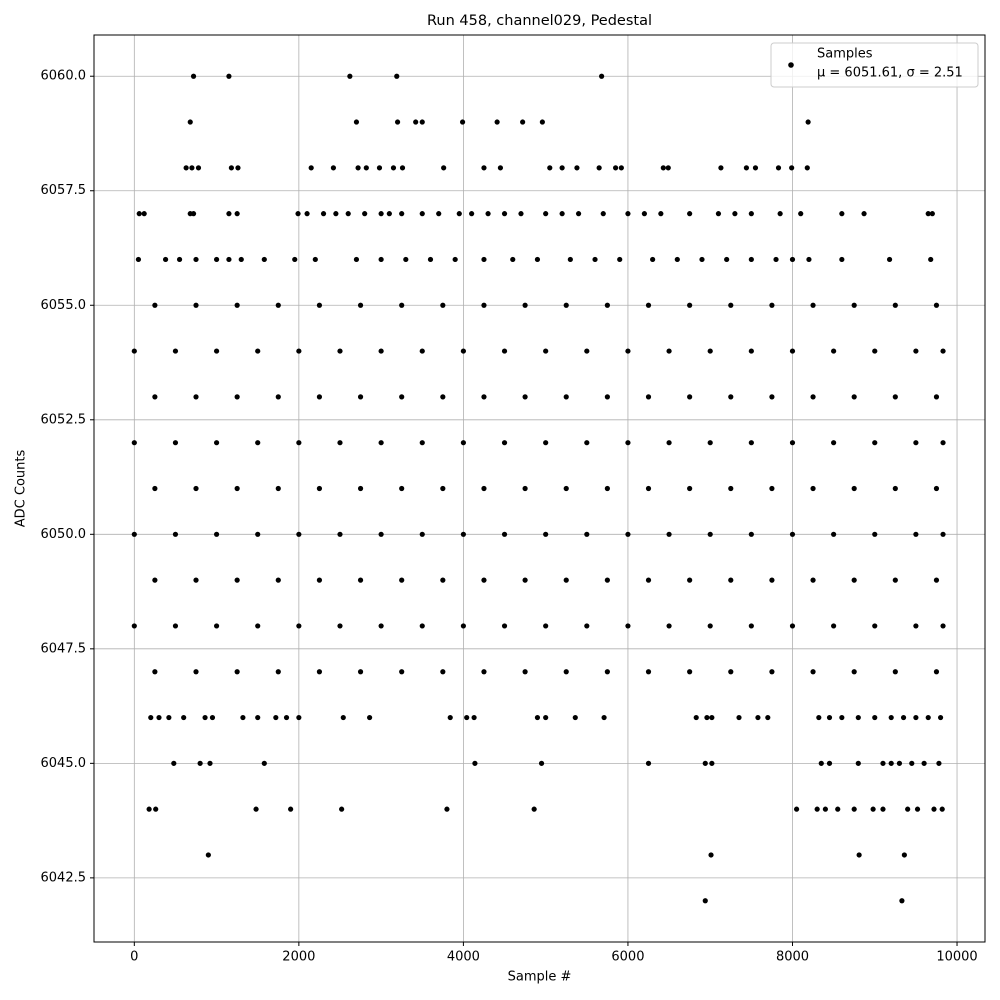 This screenshot has width=1000, height=1000. What do you see at coordinates (64, 534) in the screenshot?
I see `y-tick-label: 6050.0` at bounding box center [64, 534].